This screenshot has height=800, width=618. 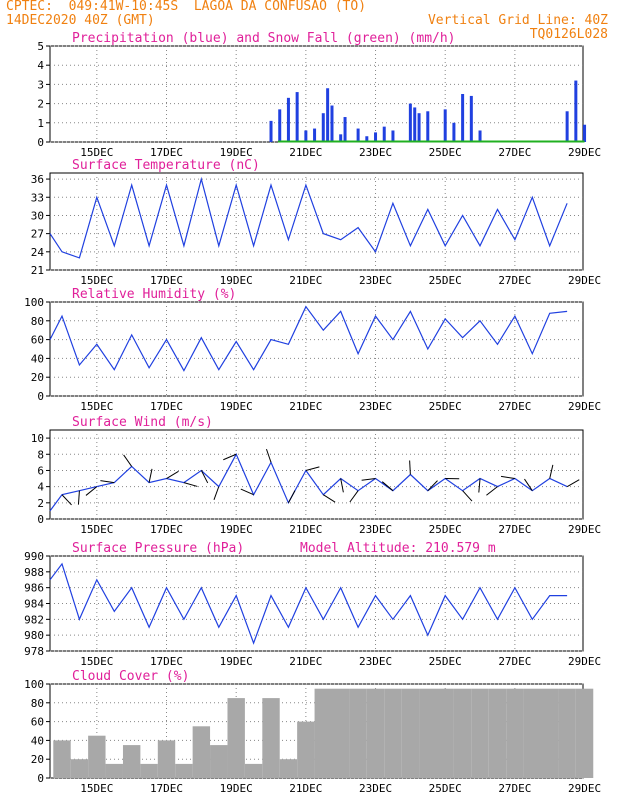 What do you see at coordinates (34, 302) in the screenshot?
I see `y-tick-label: 100` at bounding box center [34, 302].